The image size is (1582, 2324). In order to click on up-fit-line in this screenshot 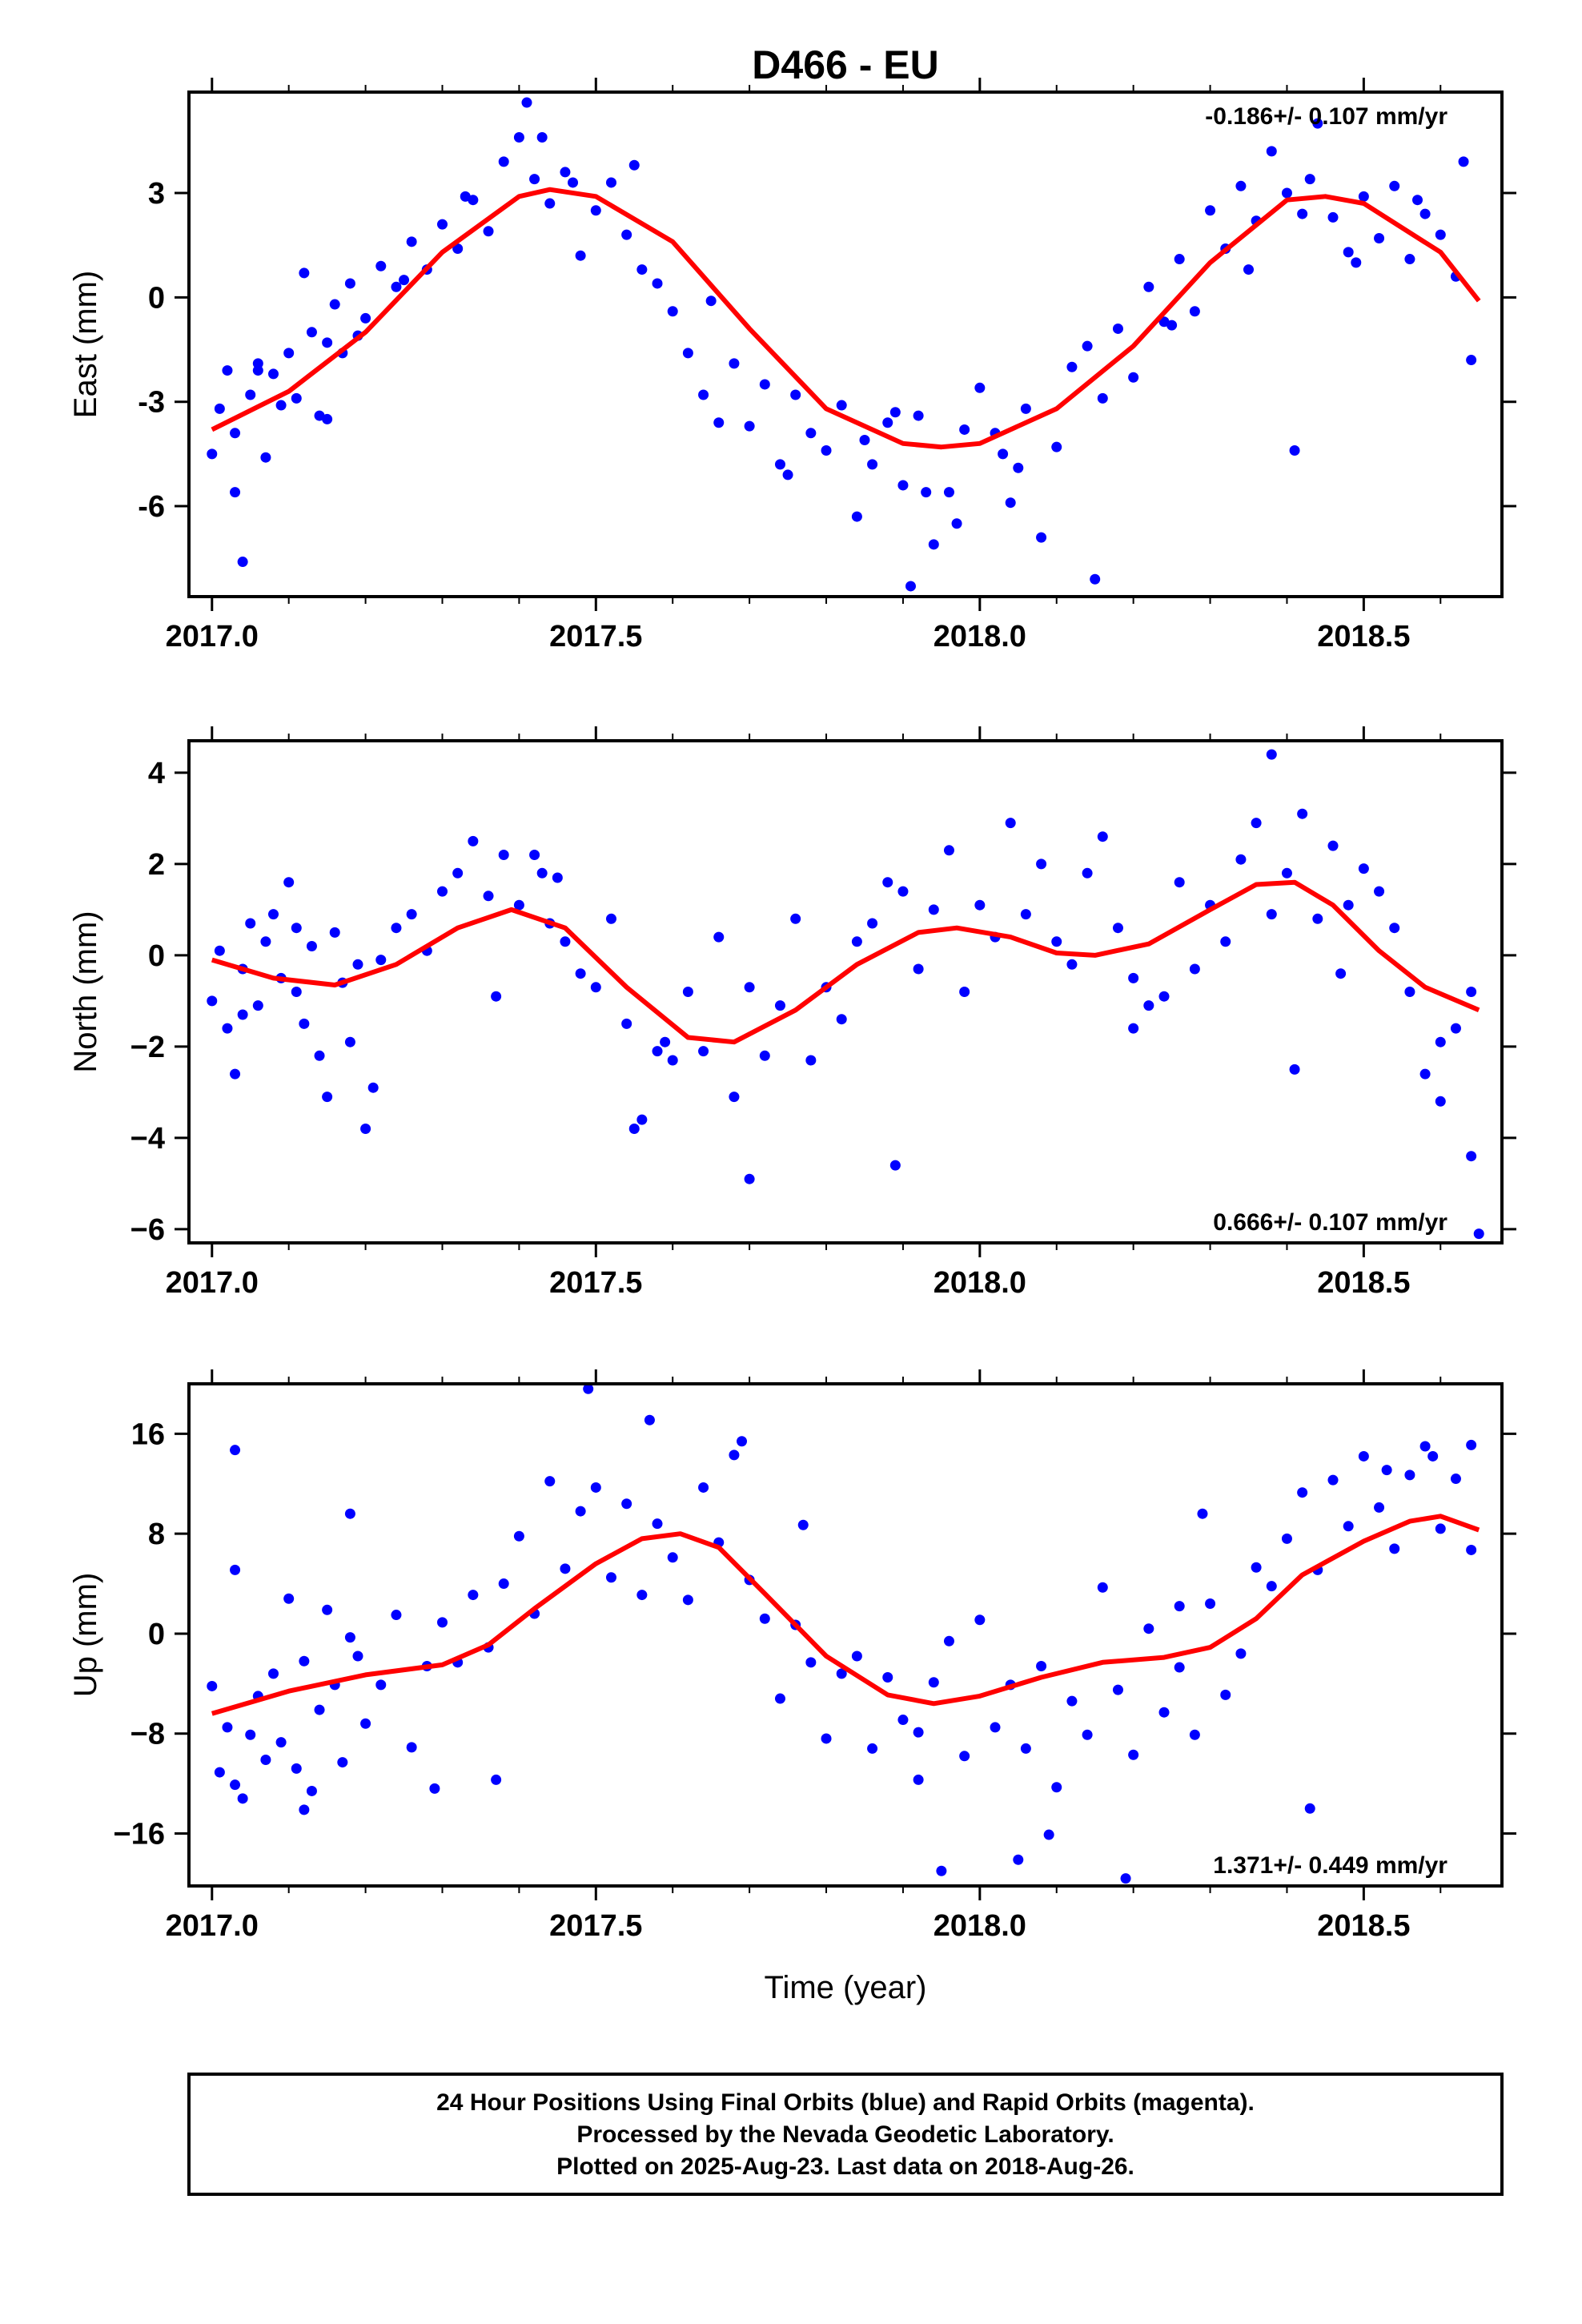, I will do `click(846, 1615)`.